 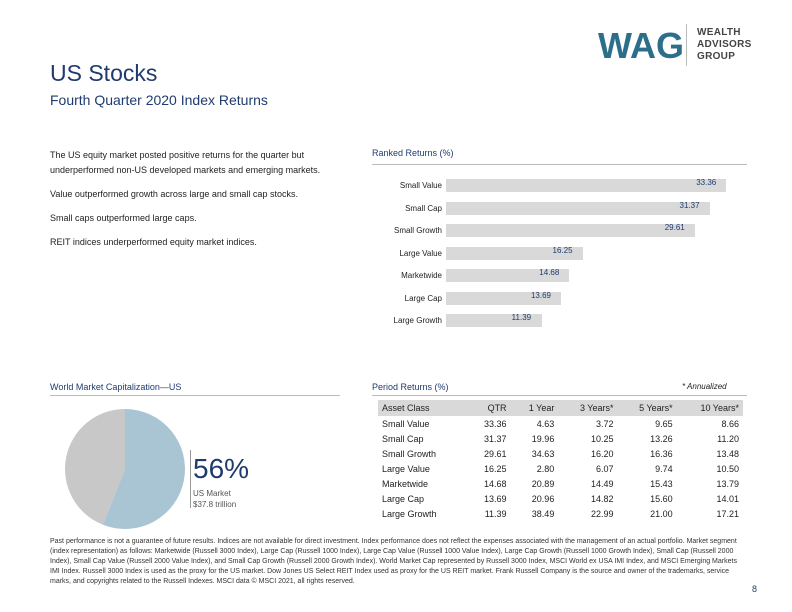 What do you see at coordinates (495, 513) in the screenshot?
I see `return-cell: 11.39` at bounding box center [495, 513].